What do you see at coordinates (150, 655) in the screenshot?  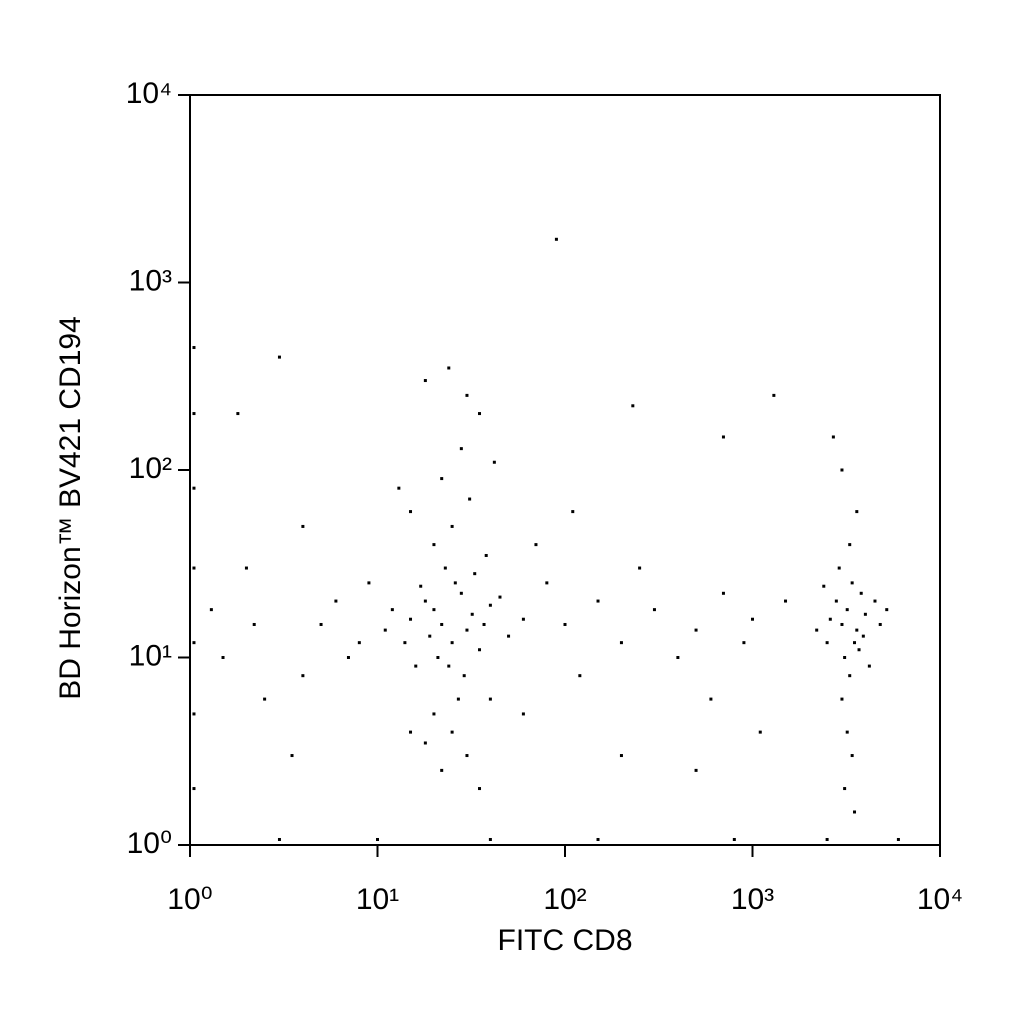 I see `y-tick-label: 10¹` at bounding box center [150, 655].